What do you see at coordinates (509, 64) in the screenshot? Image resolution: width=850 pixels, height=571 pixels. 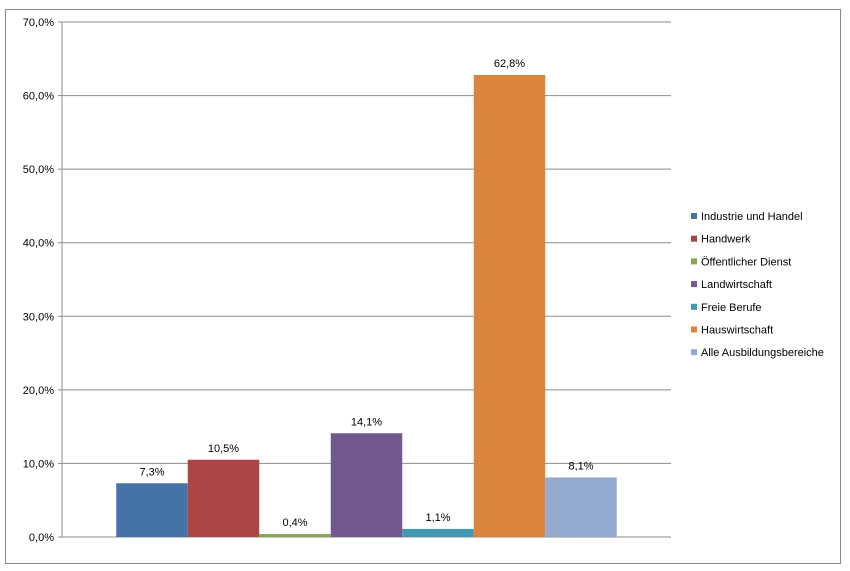 I see `data-label: 62,8%` at bounding box center [509, 64].